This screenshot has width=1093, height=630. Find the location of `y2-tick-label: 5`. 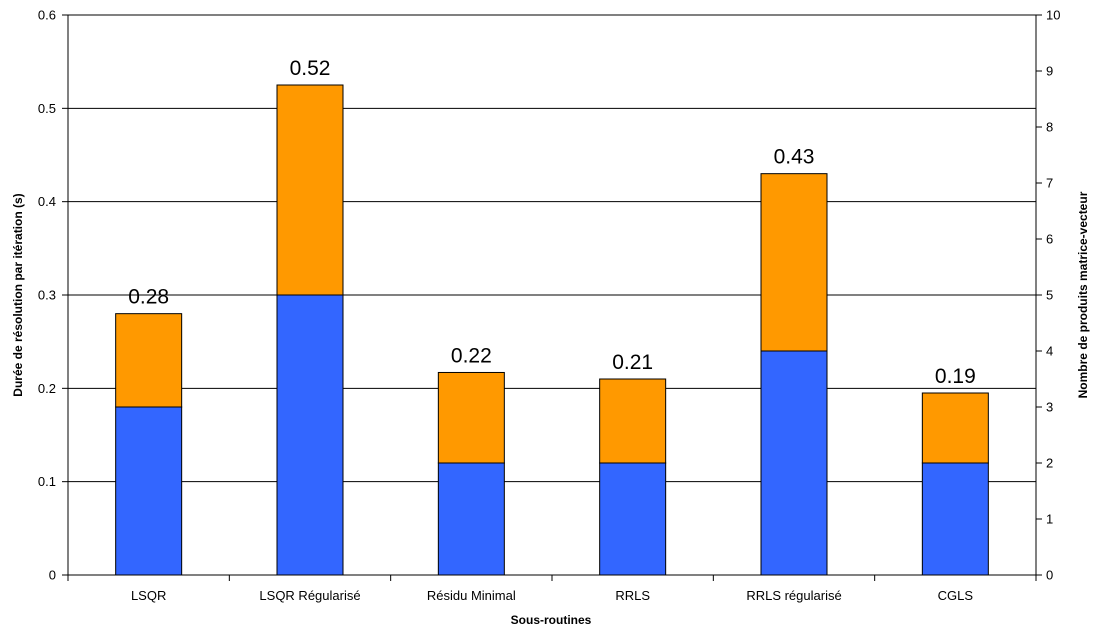

y2-tick-label: 5 is located at coordinates (1049, 295).